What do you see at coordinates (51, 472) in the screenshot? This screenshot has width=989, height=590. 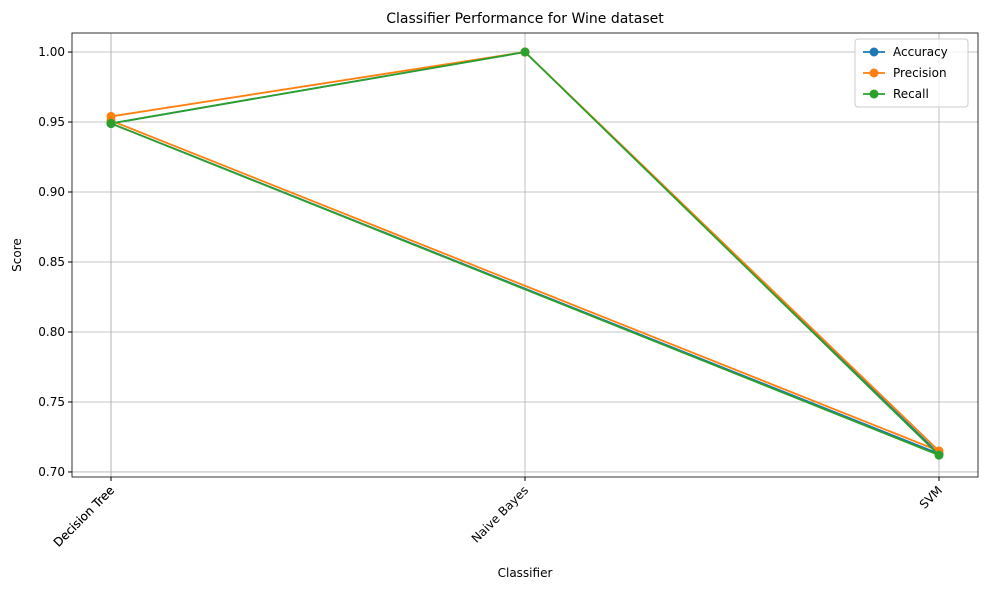 I see `y-tick-label: 0.70` at bounding box center [51, 472].